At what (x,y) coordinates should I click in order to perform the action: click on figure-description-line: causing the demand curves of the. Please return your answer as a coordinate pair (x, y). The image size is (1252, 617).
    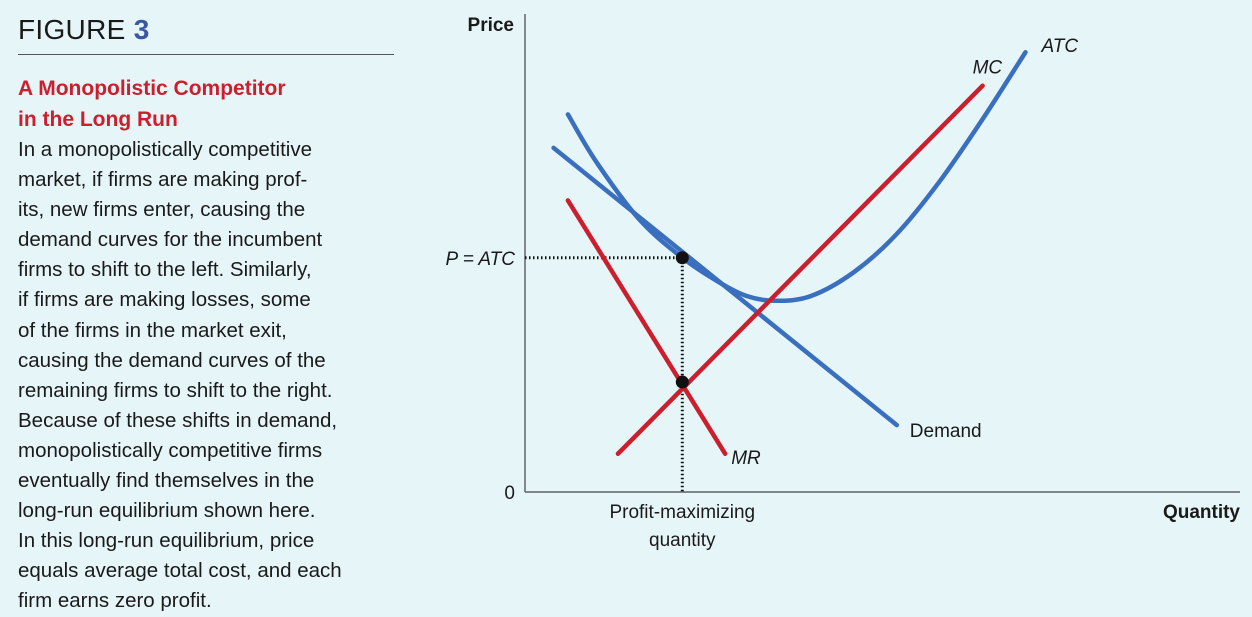
    Looking at the image, I should click on (172, 360).